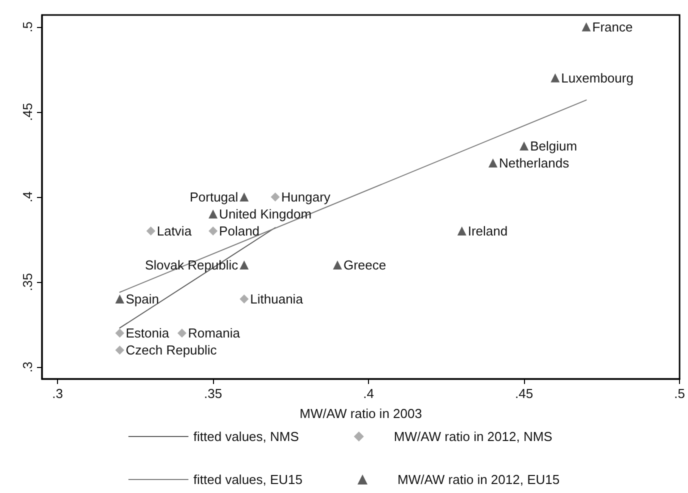  Describe the element at coordinates (239, 231) in the screenshot. I see `annotation: Poland` at that location.